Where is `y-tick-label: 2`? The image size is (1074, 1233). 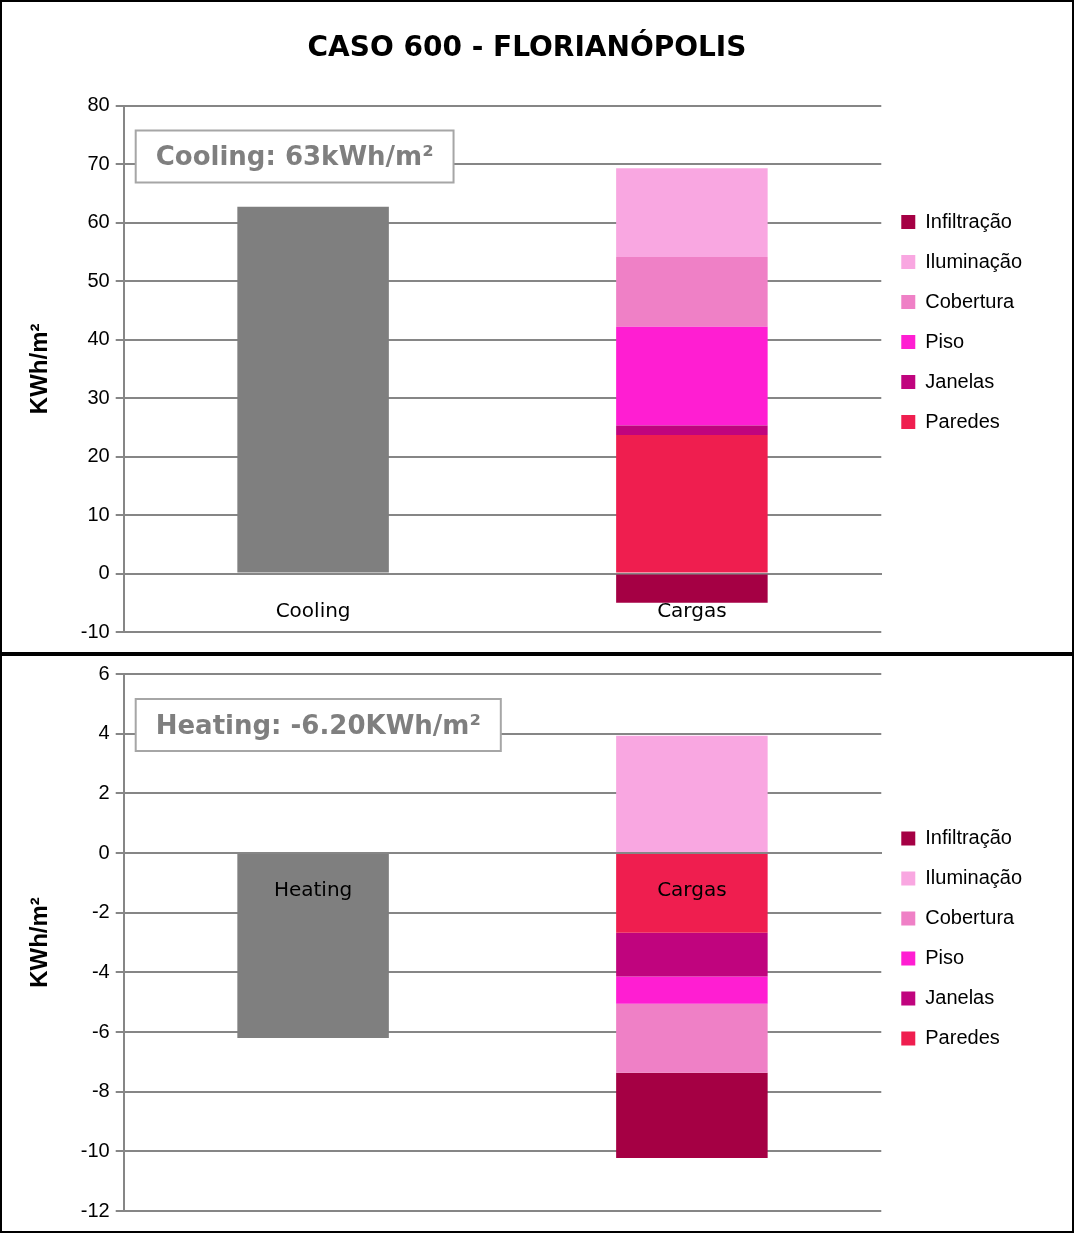
y-tick-label: 2 is located at coordinates (104, 791).